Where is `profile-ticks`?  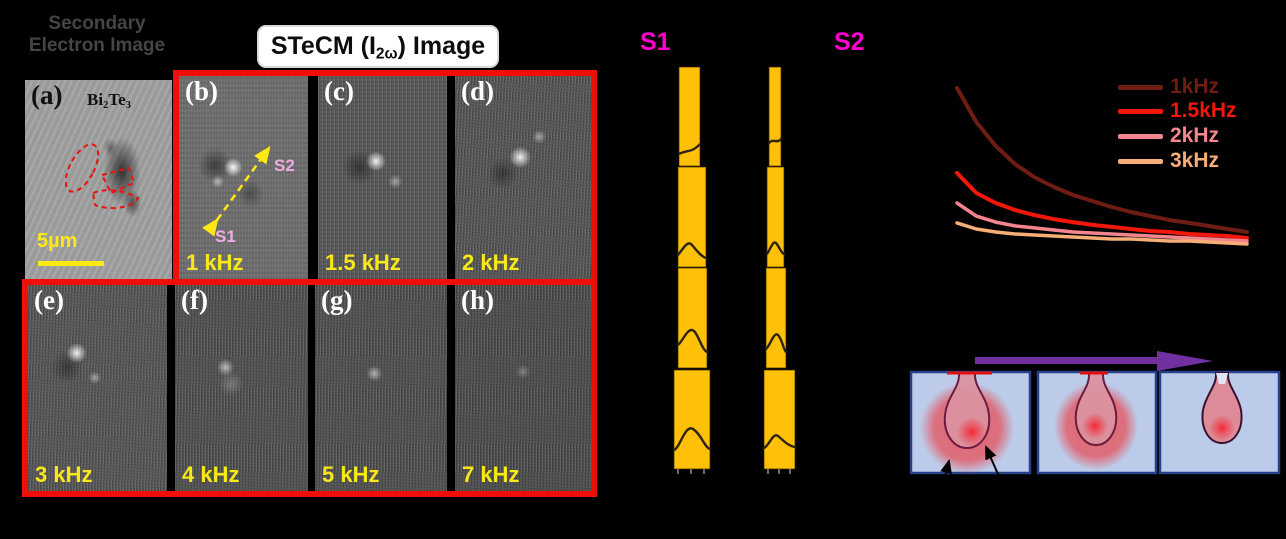
profile-ticks is located at coordinates (734, 471).